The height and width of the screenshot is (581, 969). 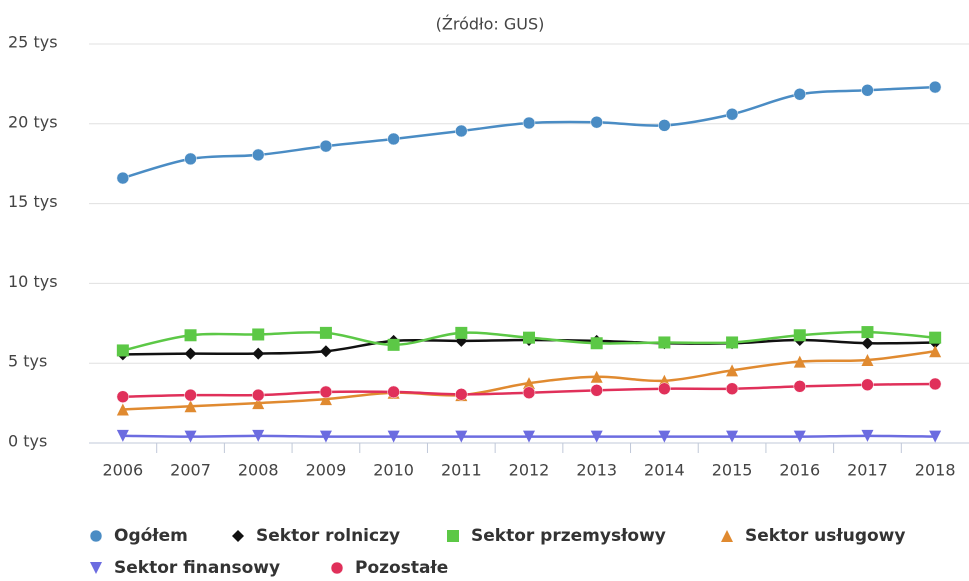 I want to click on x-tick-label: 2017, so click(x=867, y=470).